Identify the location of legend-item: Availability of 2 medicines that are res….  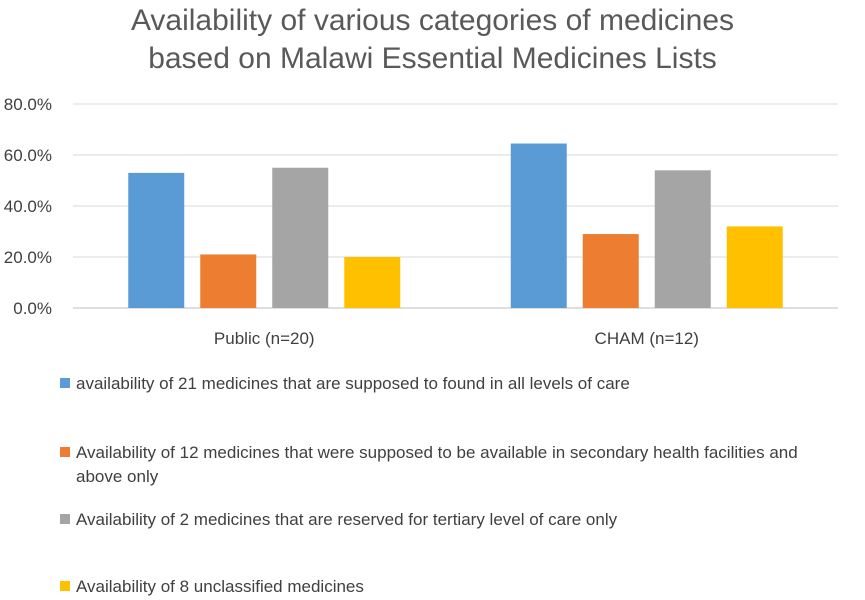
(448, 520).